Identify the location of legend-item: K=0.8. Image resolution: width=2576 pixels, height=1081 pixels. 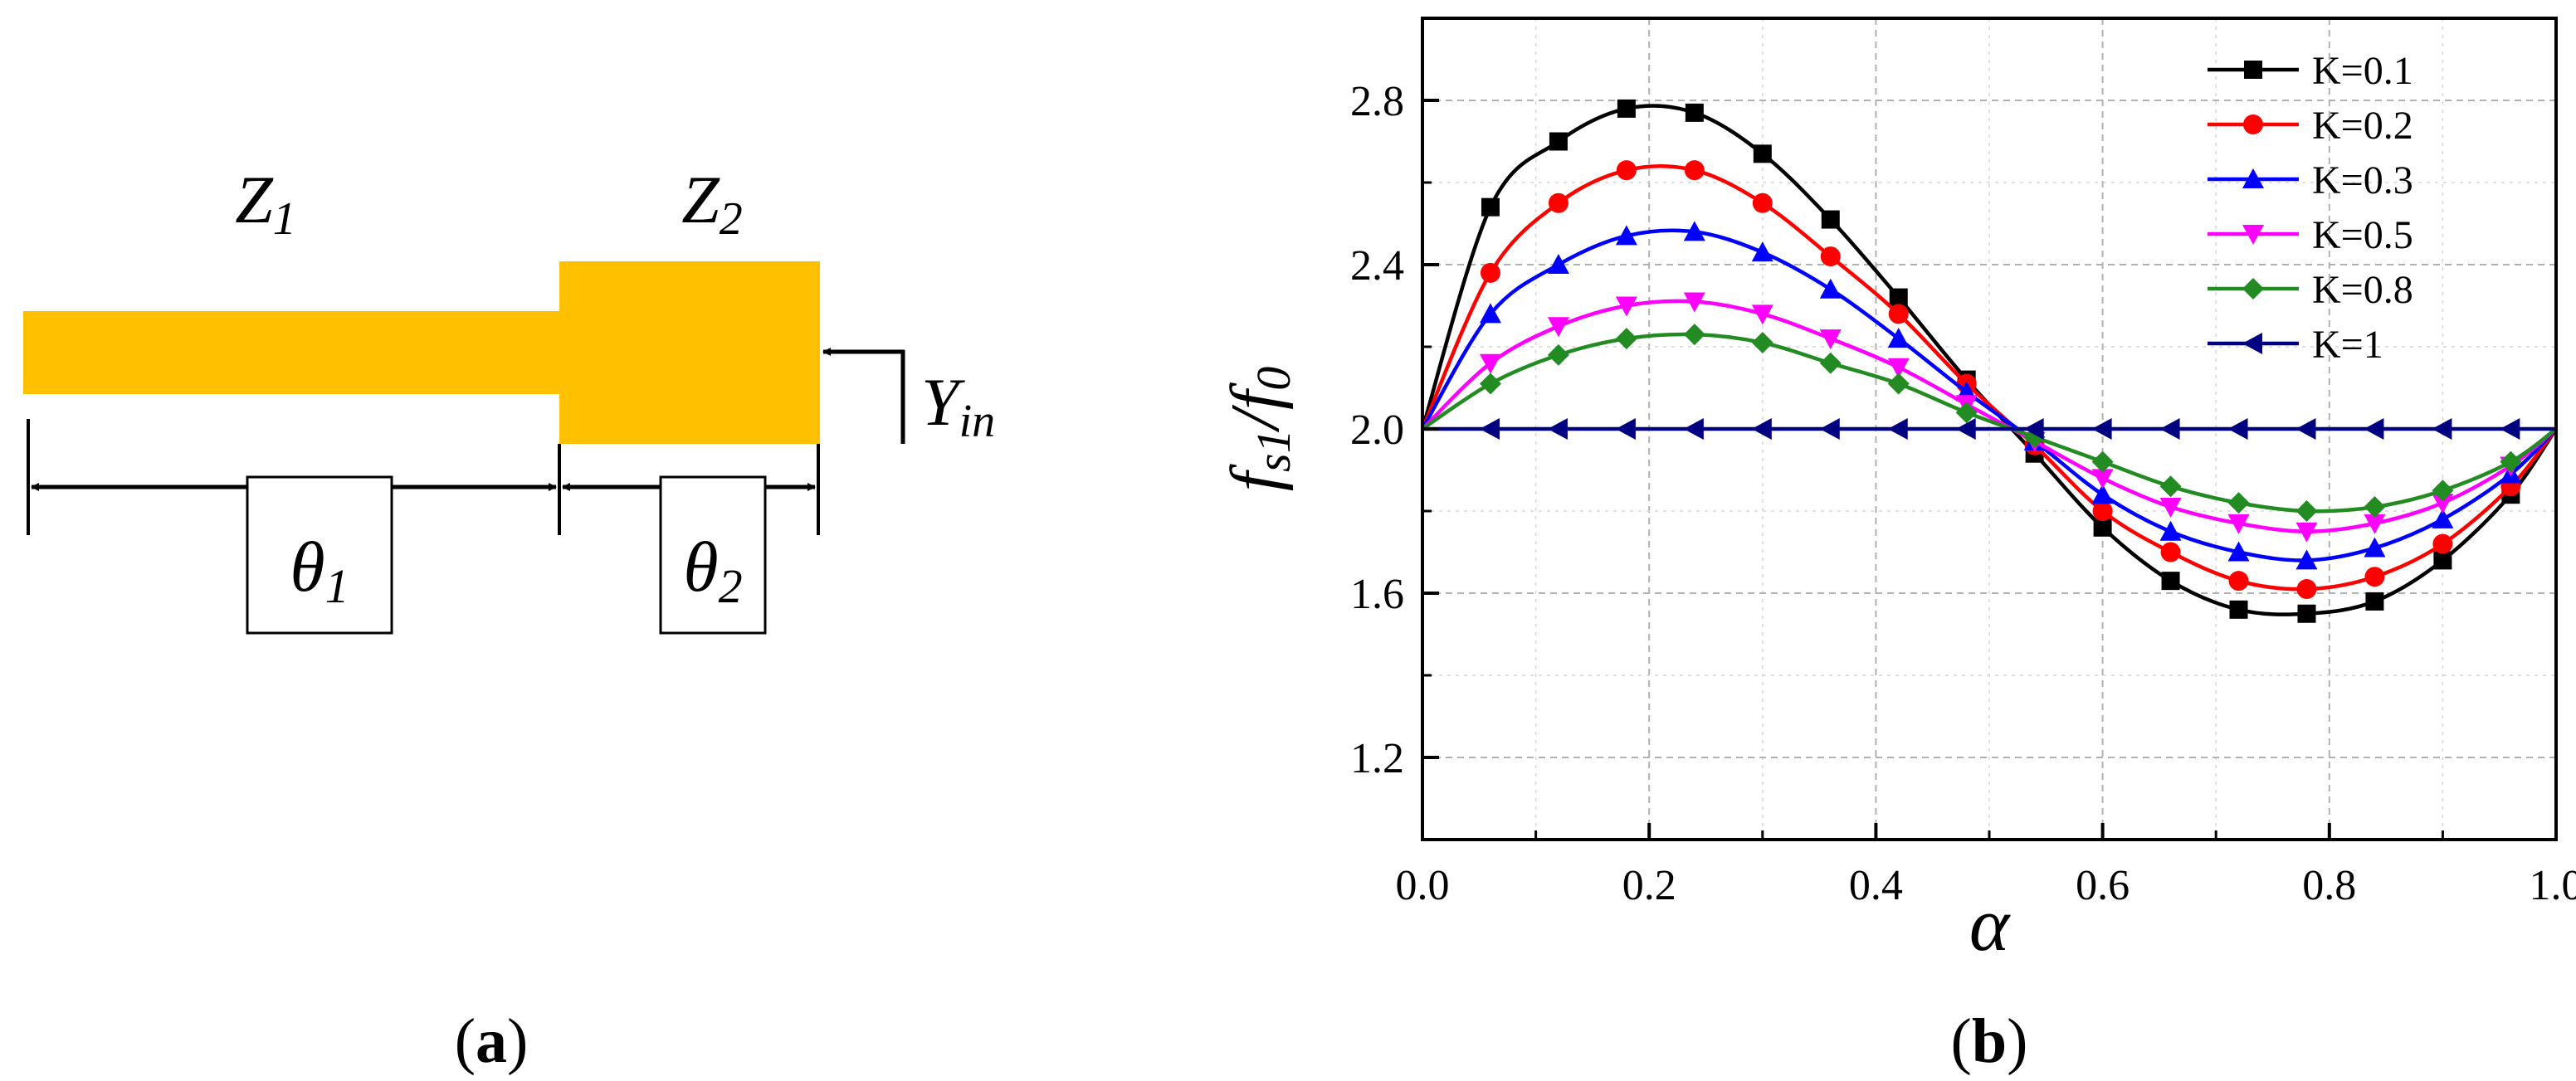
(2311, 290).